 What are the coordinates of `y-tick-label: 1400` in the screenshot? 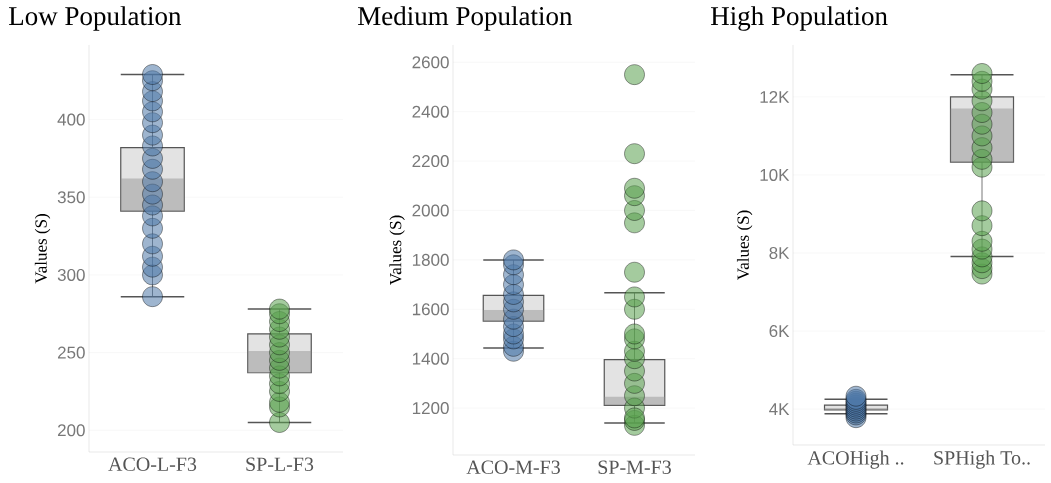 It's located at (430, 358).